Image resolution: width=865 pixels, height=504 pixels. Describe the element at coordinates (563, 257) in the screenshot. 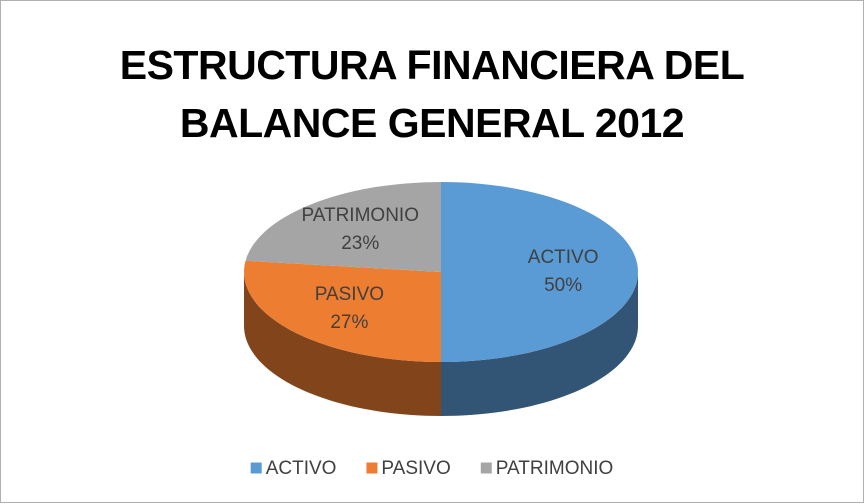

I see `data-label-name: ACTIVO` at that location.